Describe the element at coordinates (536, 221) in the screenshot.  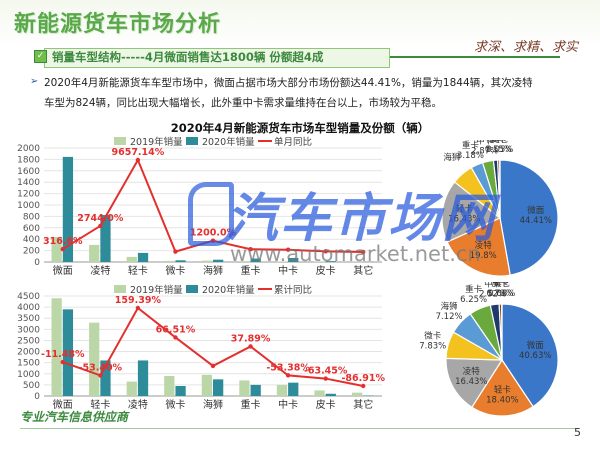
I see `pie-value-label: 44.41%` at that location.